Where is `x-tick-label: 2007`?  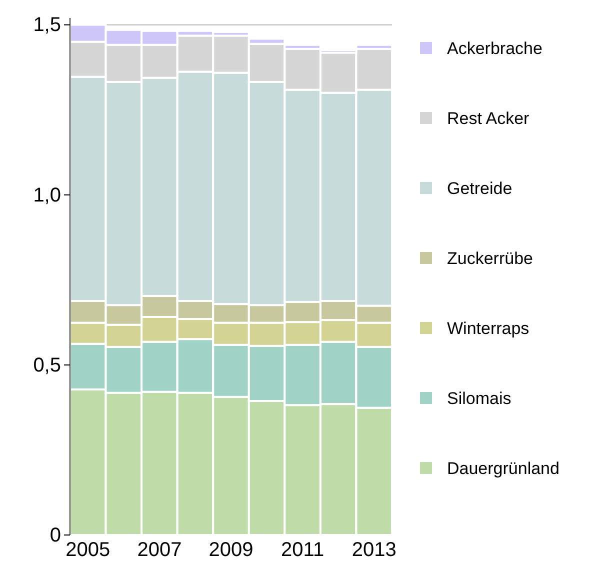
x-tick-label: 2007 is located at coordinates (159, 550).